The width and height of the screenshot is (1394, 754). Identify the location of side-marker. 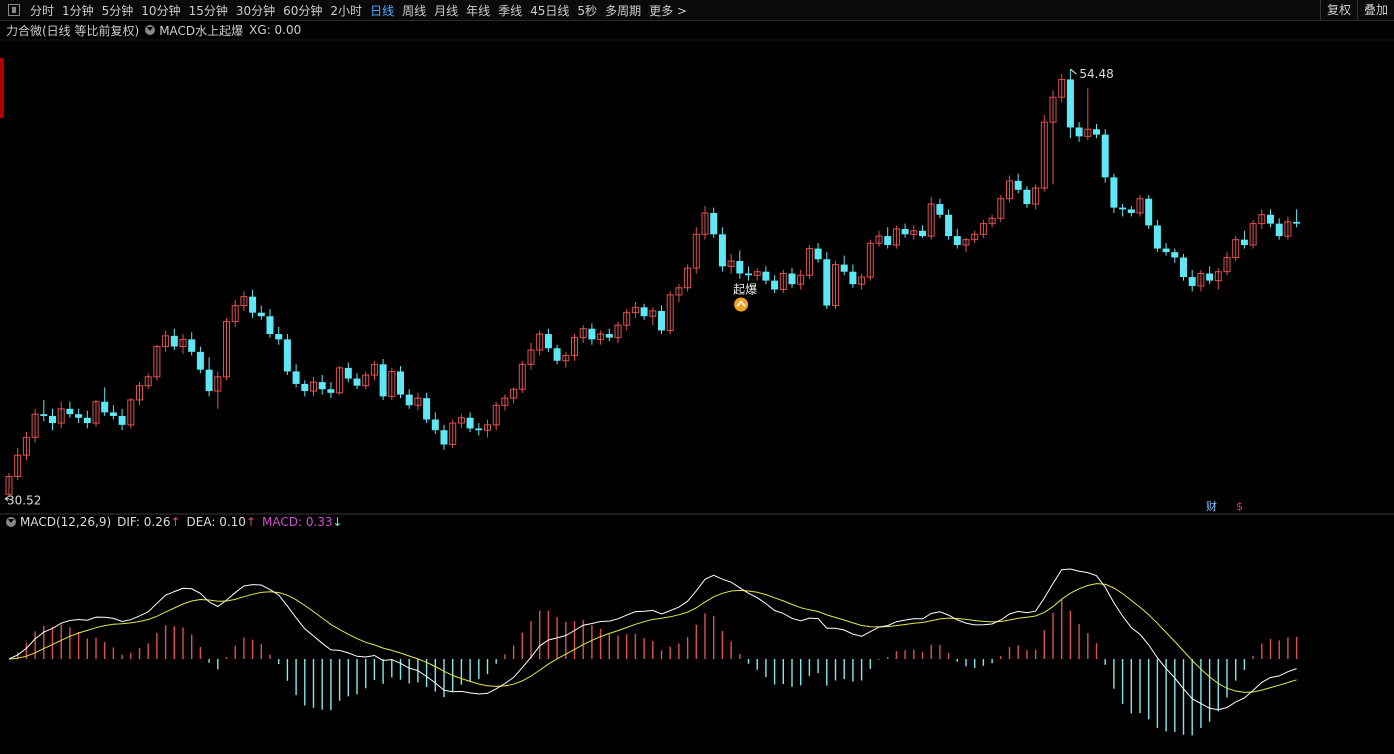
(2, 88).